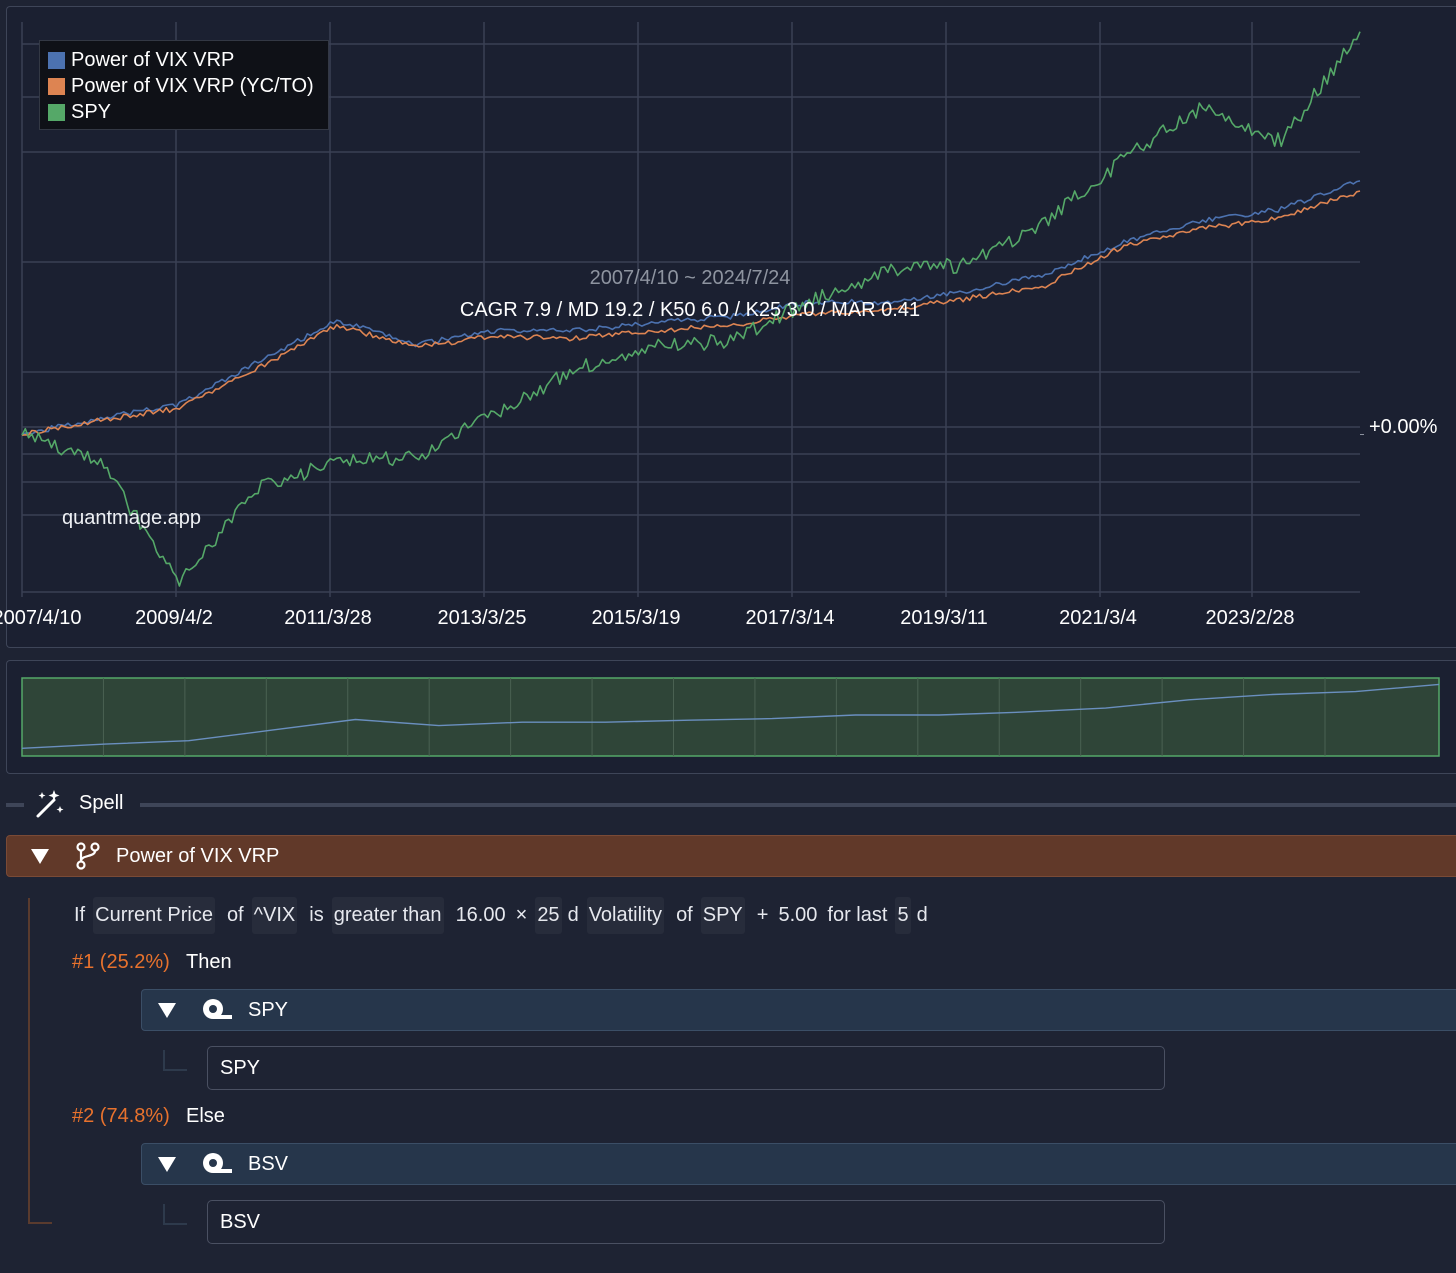  I want to click on legend-item-vrp: Power of VIX VRP, so click(184, 60).